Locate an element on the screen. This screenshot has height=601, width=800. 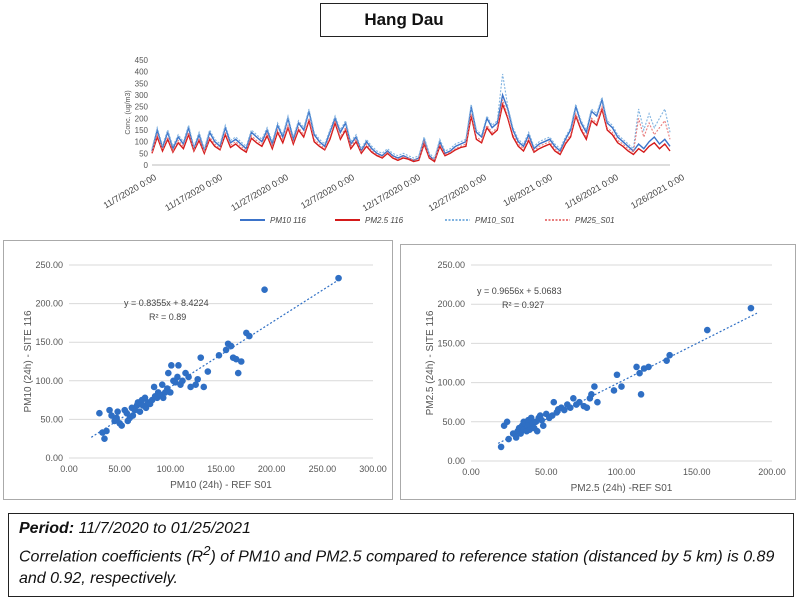
pm10-xtick-label: 100.00 is located at coordinates (171, 469).